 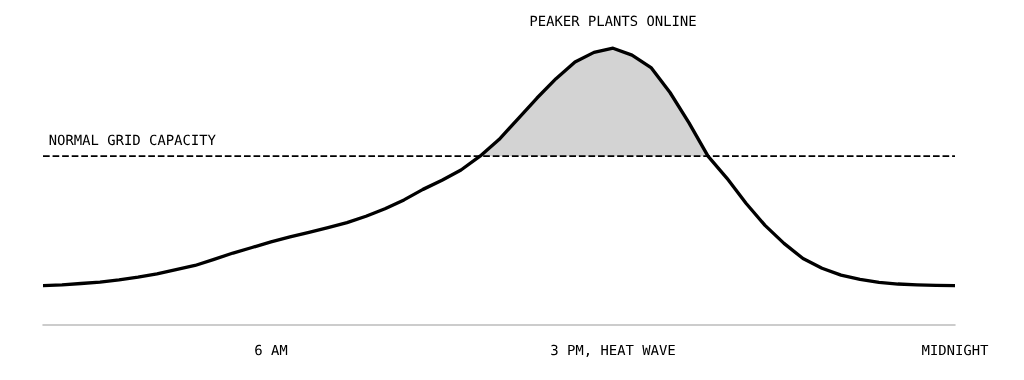 I want to click on x-tick-label: 3 PM, HEAT WAVE, so click(x=613, y=351).